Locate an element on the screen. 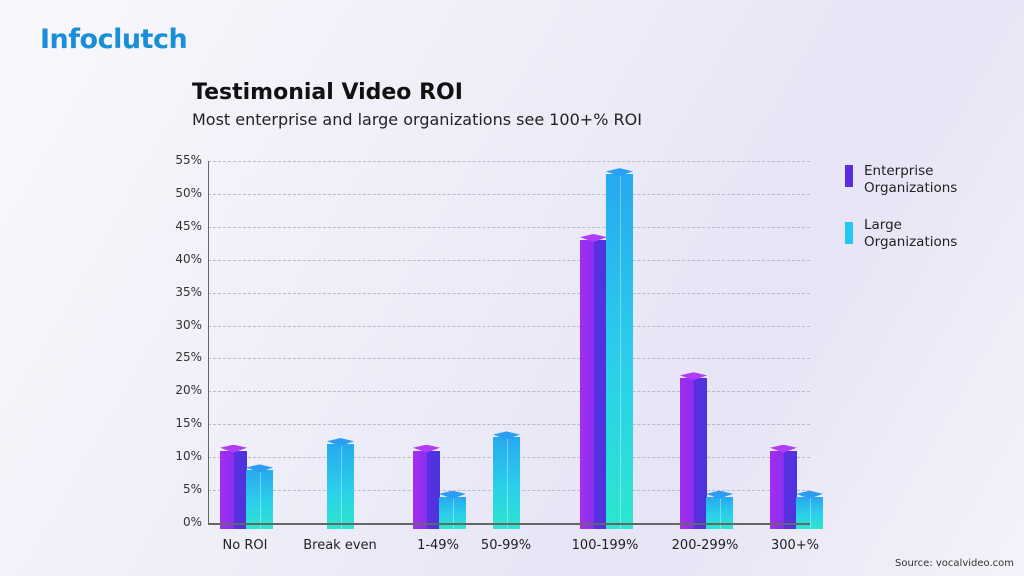 This screenshot has height=576, width=1024. y-tick-label: 5% is located at coordinates (192, 489).